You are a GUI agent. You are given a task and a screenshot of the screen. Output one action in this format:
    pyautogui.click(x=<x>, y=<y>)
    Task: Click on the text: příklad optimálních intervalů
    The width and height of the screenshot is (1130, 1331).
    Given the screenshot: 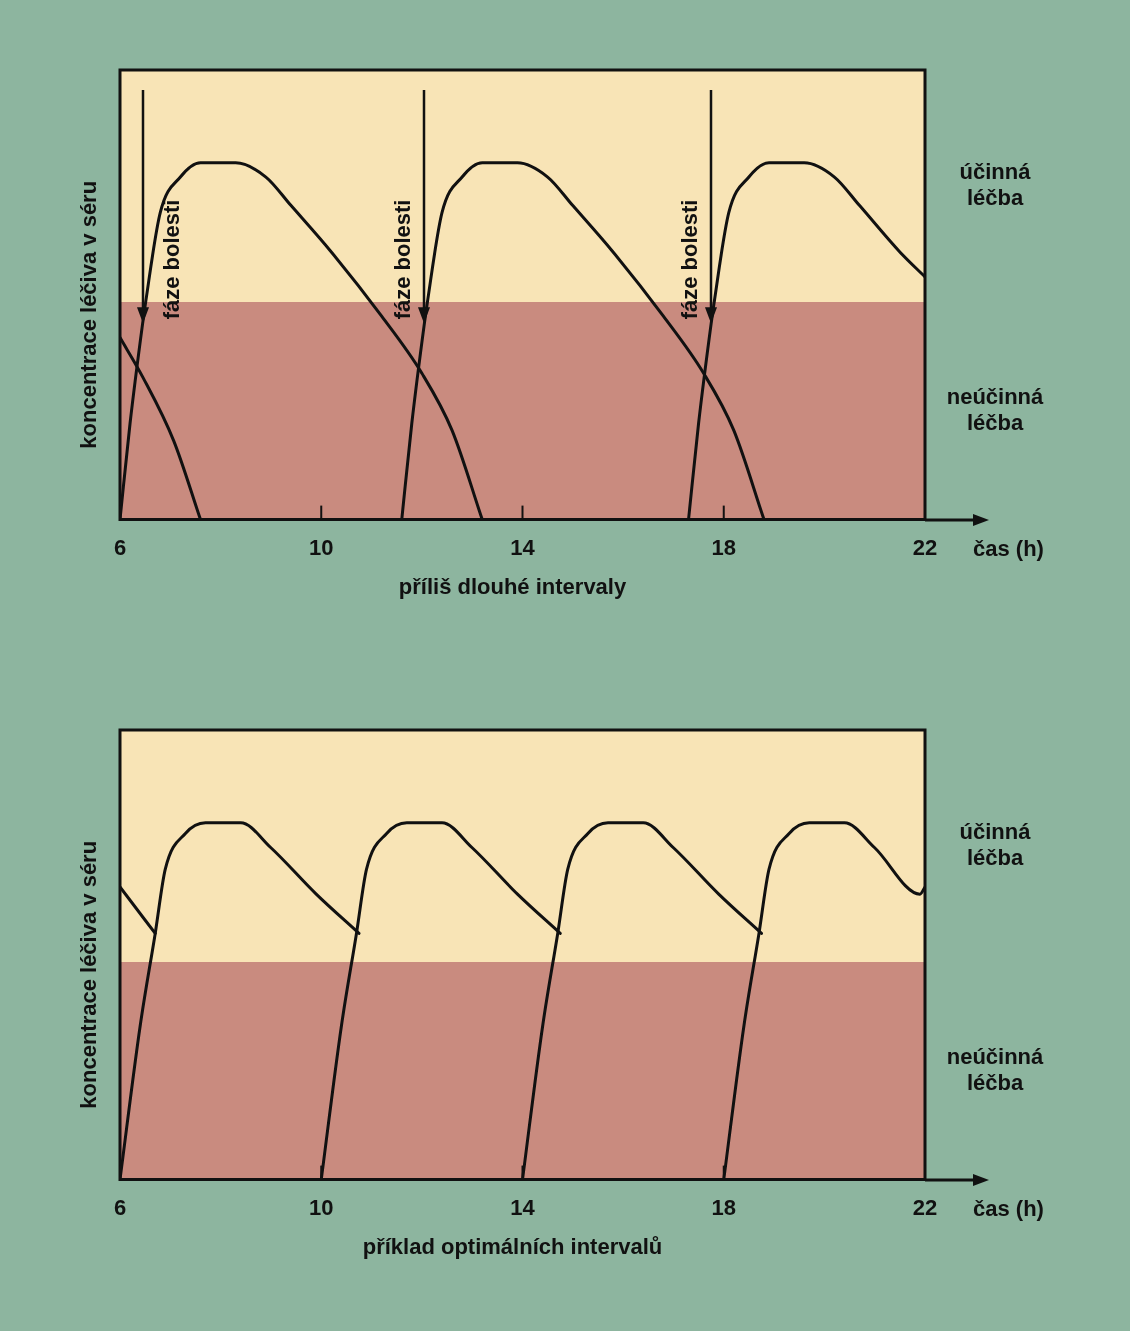 What is the action you would take?
    pyautogui.click(x=512, y=1246)
    